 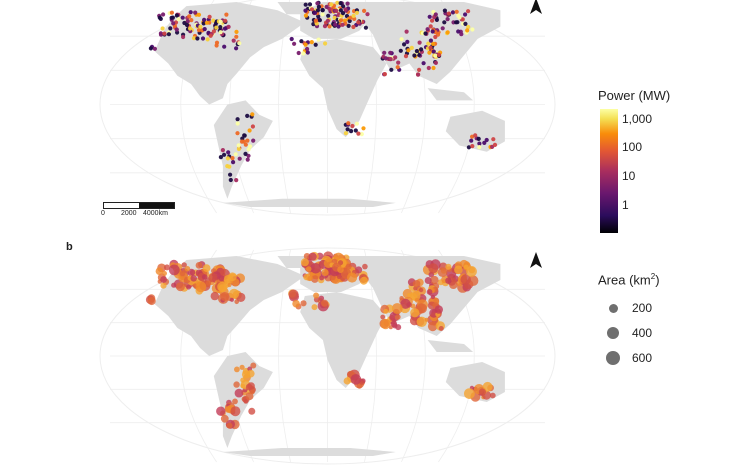 What do you see at coordinates (624, 280) in the screenshot?
I see `area-legend-title-text: Area (km` at bounding box center [624, 280].